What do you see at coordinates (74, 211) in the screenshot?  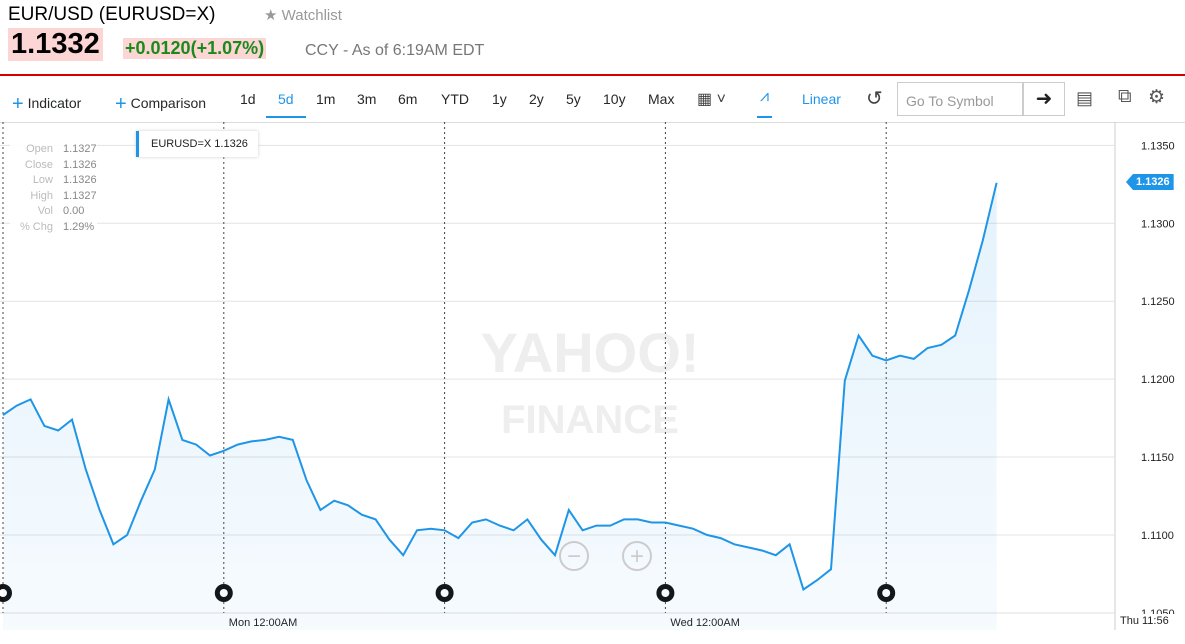 I see `info-value: 0.00` at bounding box center [74, 211].